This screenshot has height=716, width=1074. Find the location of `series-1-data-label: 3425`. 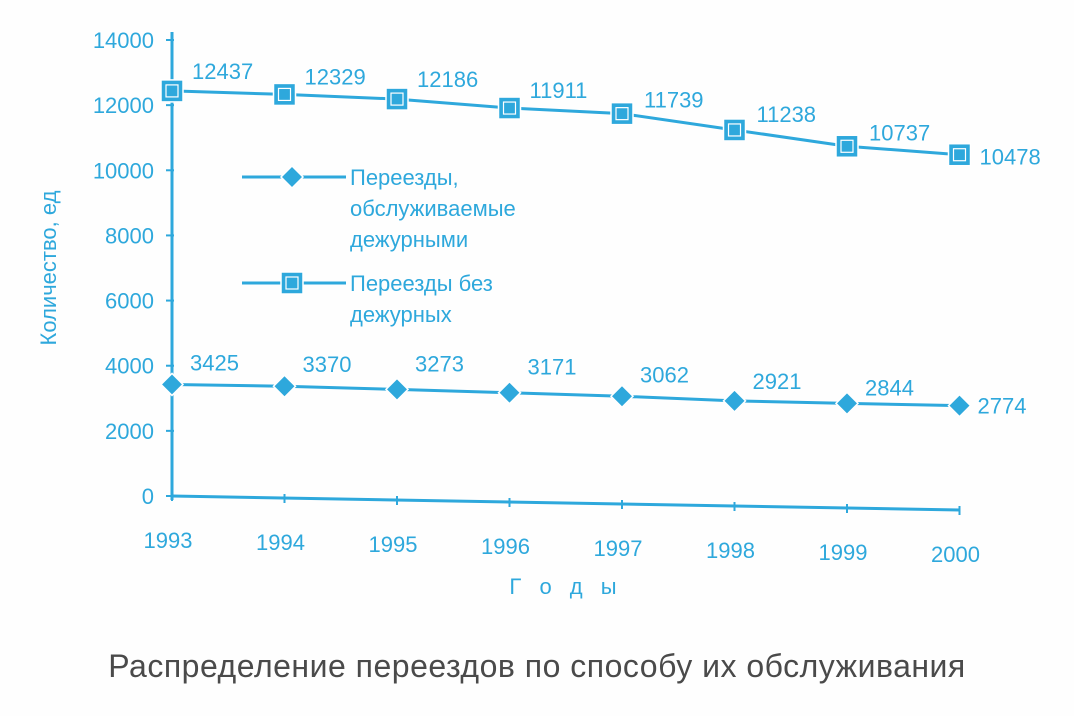

series-1-data-label: 3425 is located at coordinates (214, 362).